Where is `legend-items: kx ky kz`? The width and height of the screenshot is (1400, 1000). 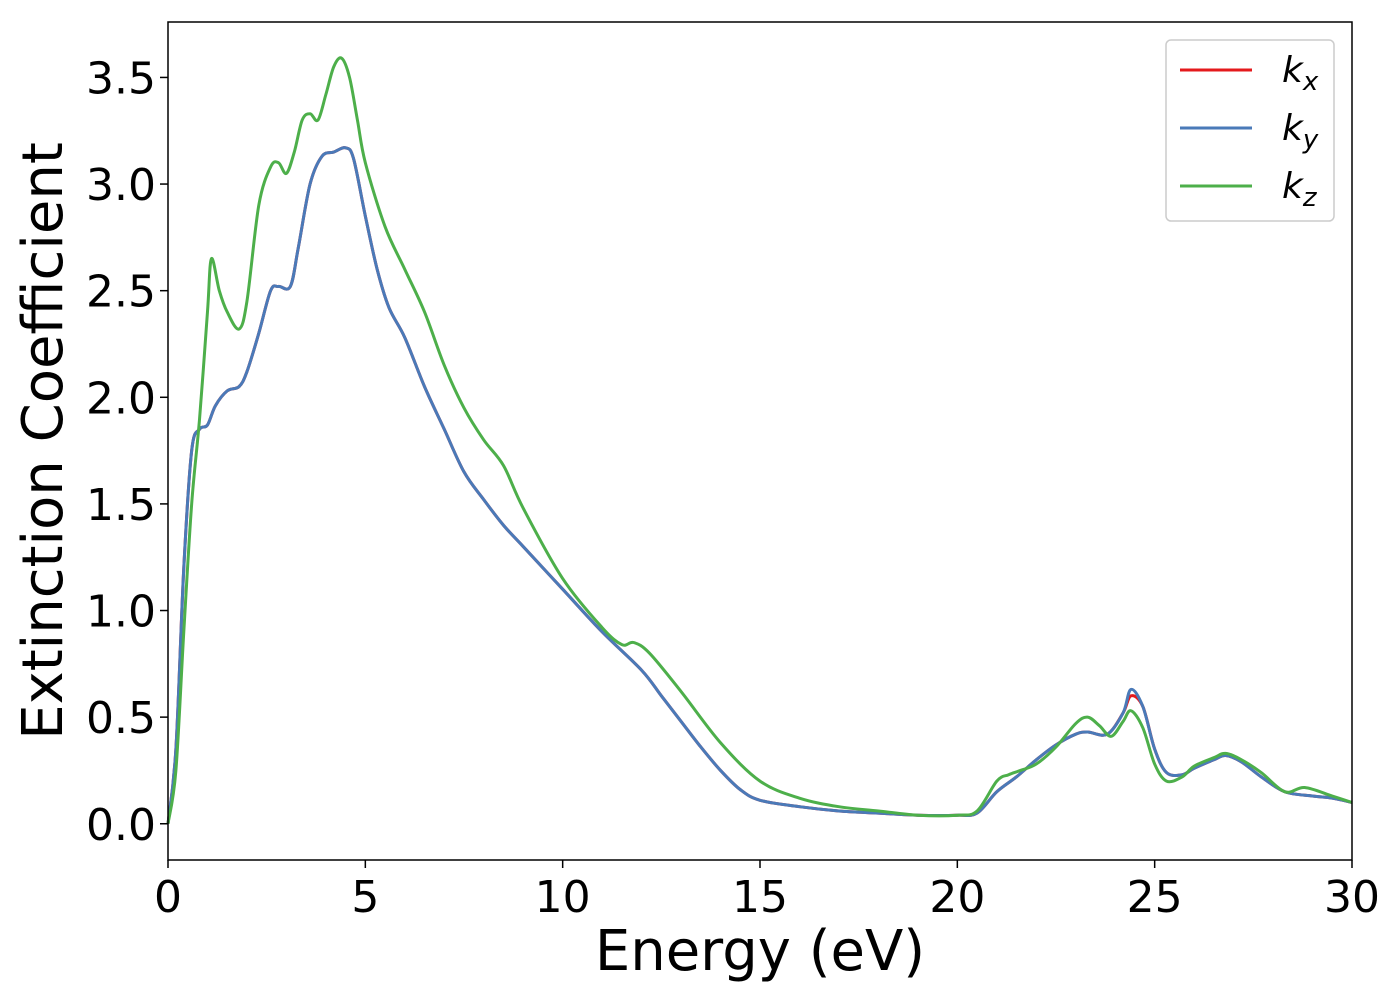 legend-items: kx ky kz is located at coordinates (1249, 131).